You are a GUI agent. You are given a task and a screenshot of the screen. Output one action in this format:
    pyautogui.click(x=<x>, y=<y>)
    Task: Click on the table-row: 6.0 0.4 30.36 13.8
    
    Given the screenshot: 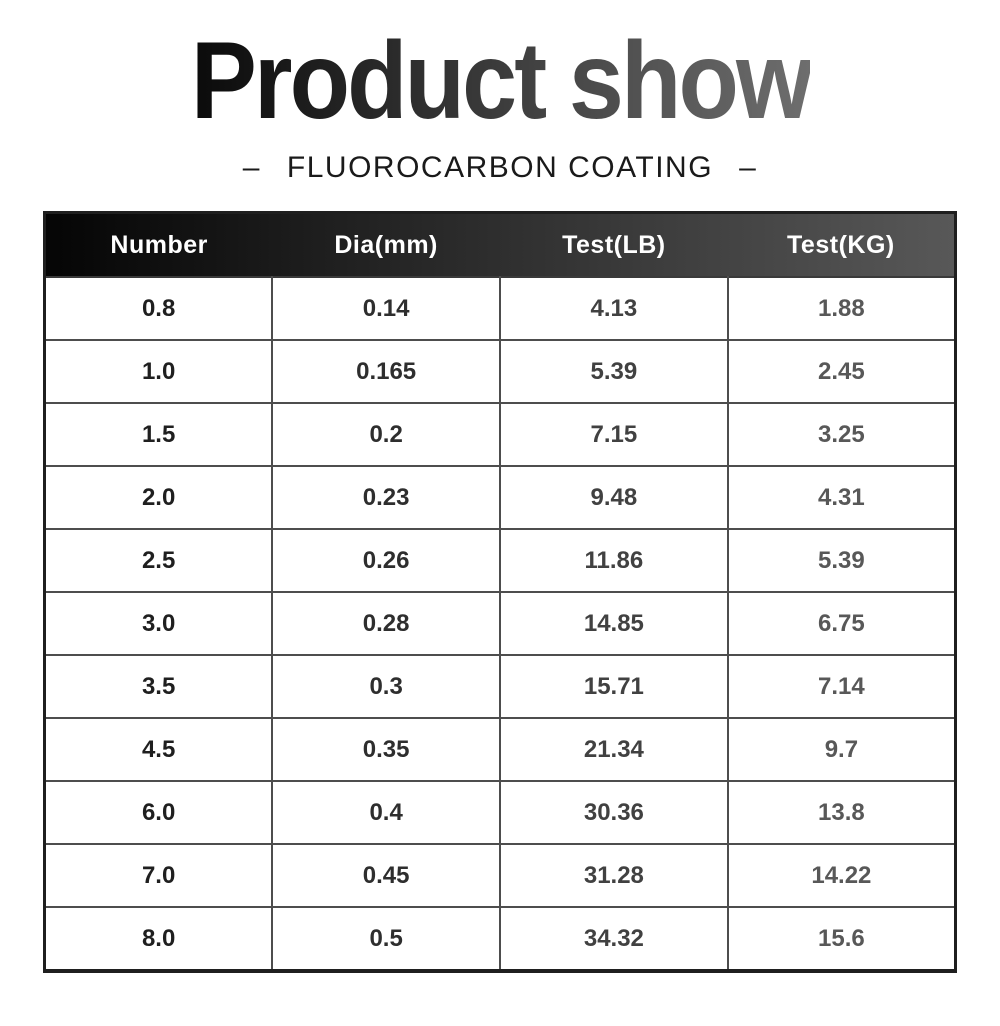 What is the action you would take?
    pyautogui.click(x=500, y=812)
    